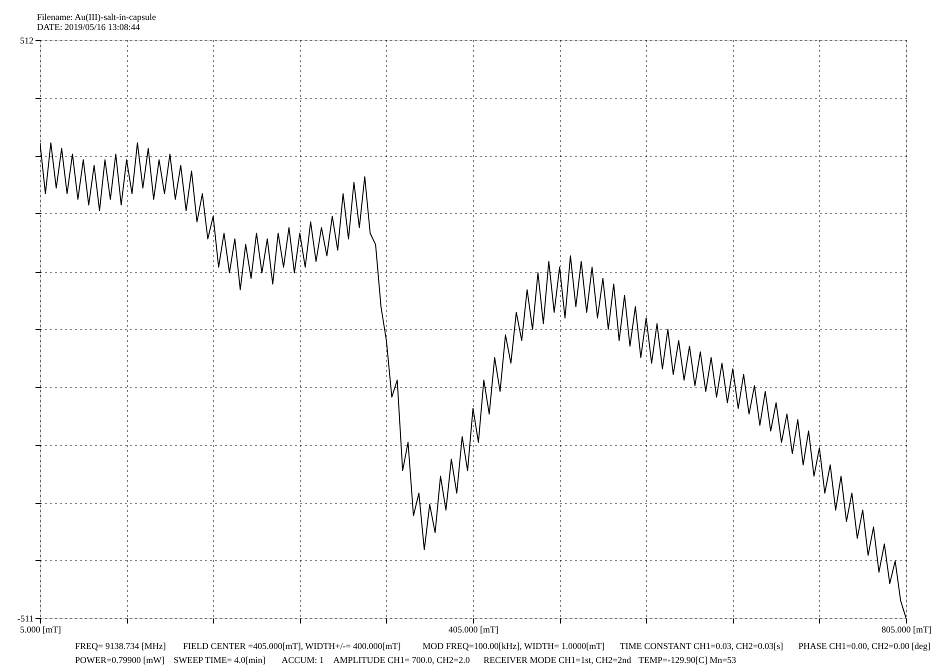 This screenshot has width=942, height=666. Describe the element at coordinates (864, 646) in the screenshot. I see `text: PHASE CH1=0.00, CH2=0.00 [deg]` at that location.